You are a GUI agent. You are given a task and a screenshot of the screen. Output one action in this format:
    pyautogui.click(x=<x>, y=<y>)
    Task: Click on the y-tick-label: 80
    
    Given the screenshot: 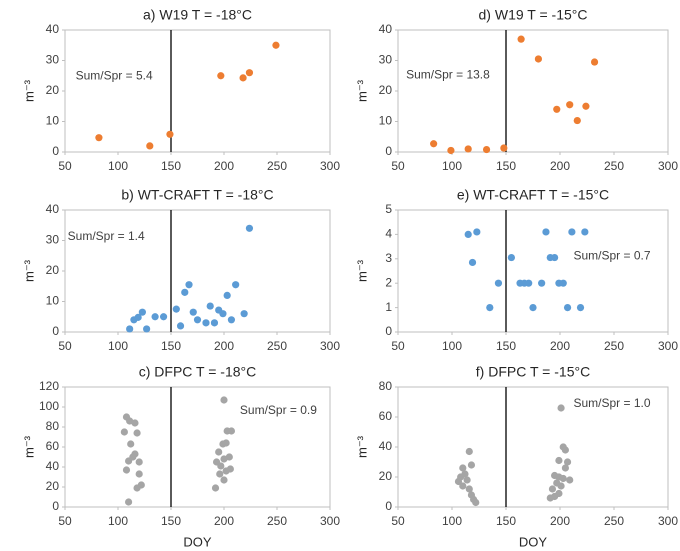 What is the action you would take?
    pyautogui.click(x=386, y=386)
    